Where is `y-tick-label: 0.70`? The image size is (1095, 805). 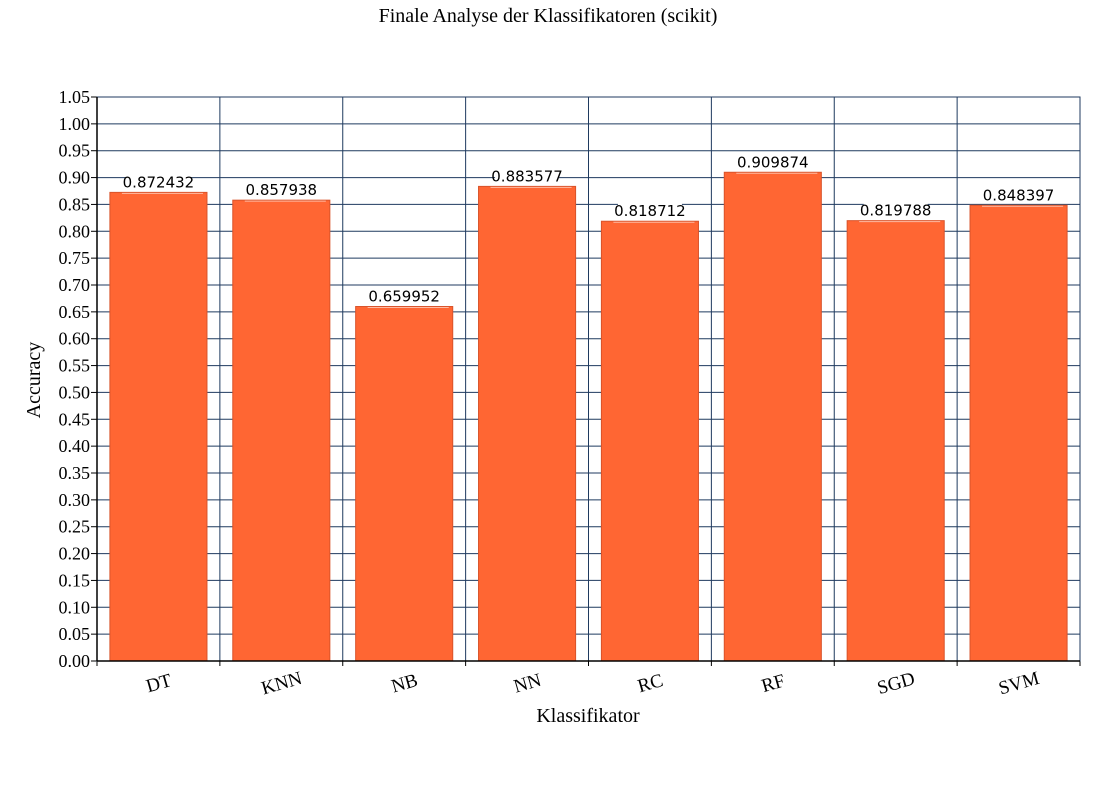
y-tick-label: 0.70 is located at coordinates (75, 285).